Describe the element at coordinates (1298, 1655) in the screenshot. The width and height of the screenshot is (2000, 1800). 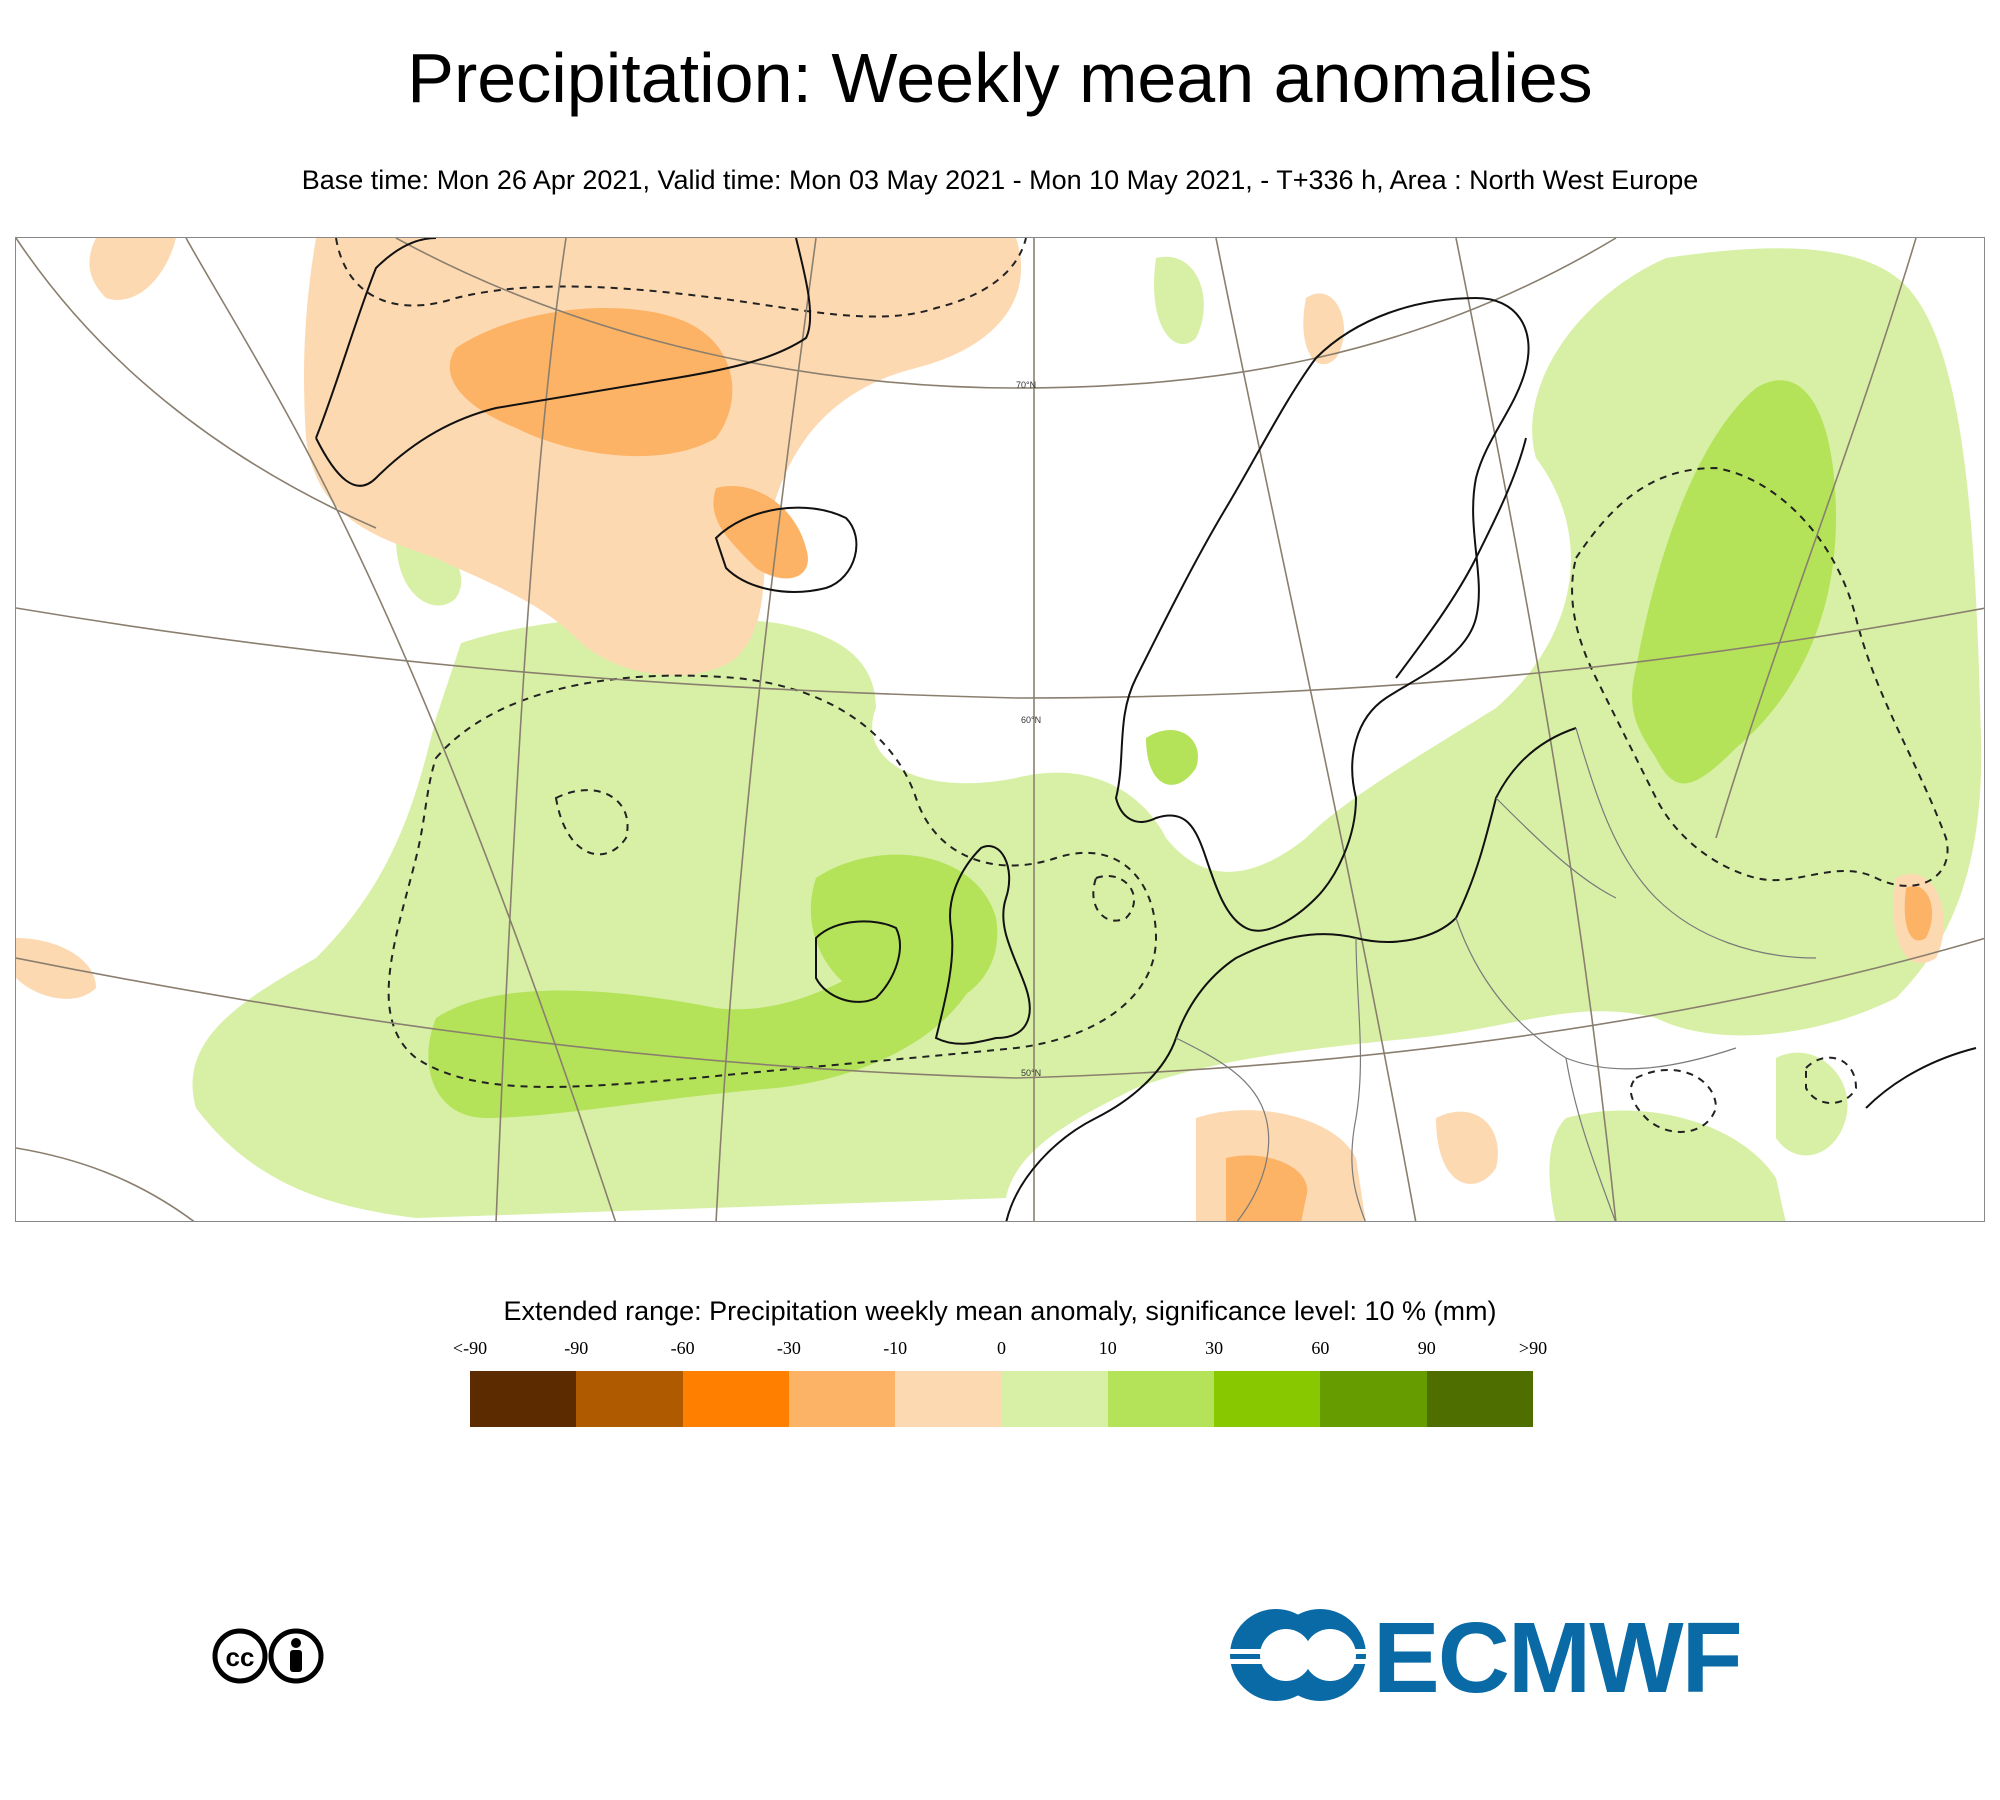
I see `ecmwf-logo-mark` at that location.